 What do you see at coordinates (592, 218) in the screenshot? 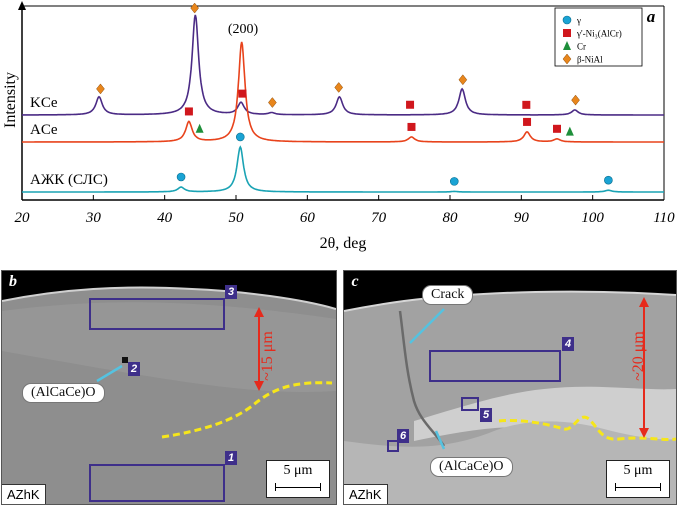
I see `x-tick-label: 100` at bounding box center [592, 218].